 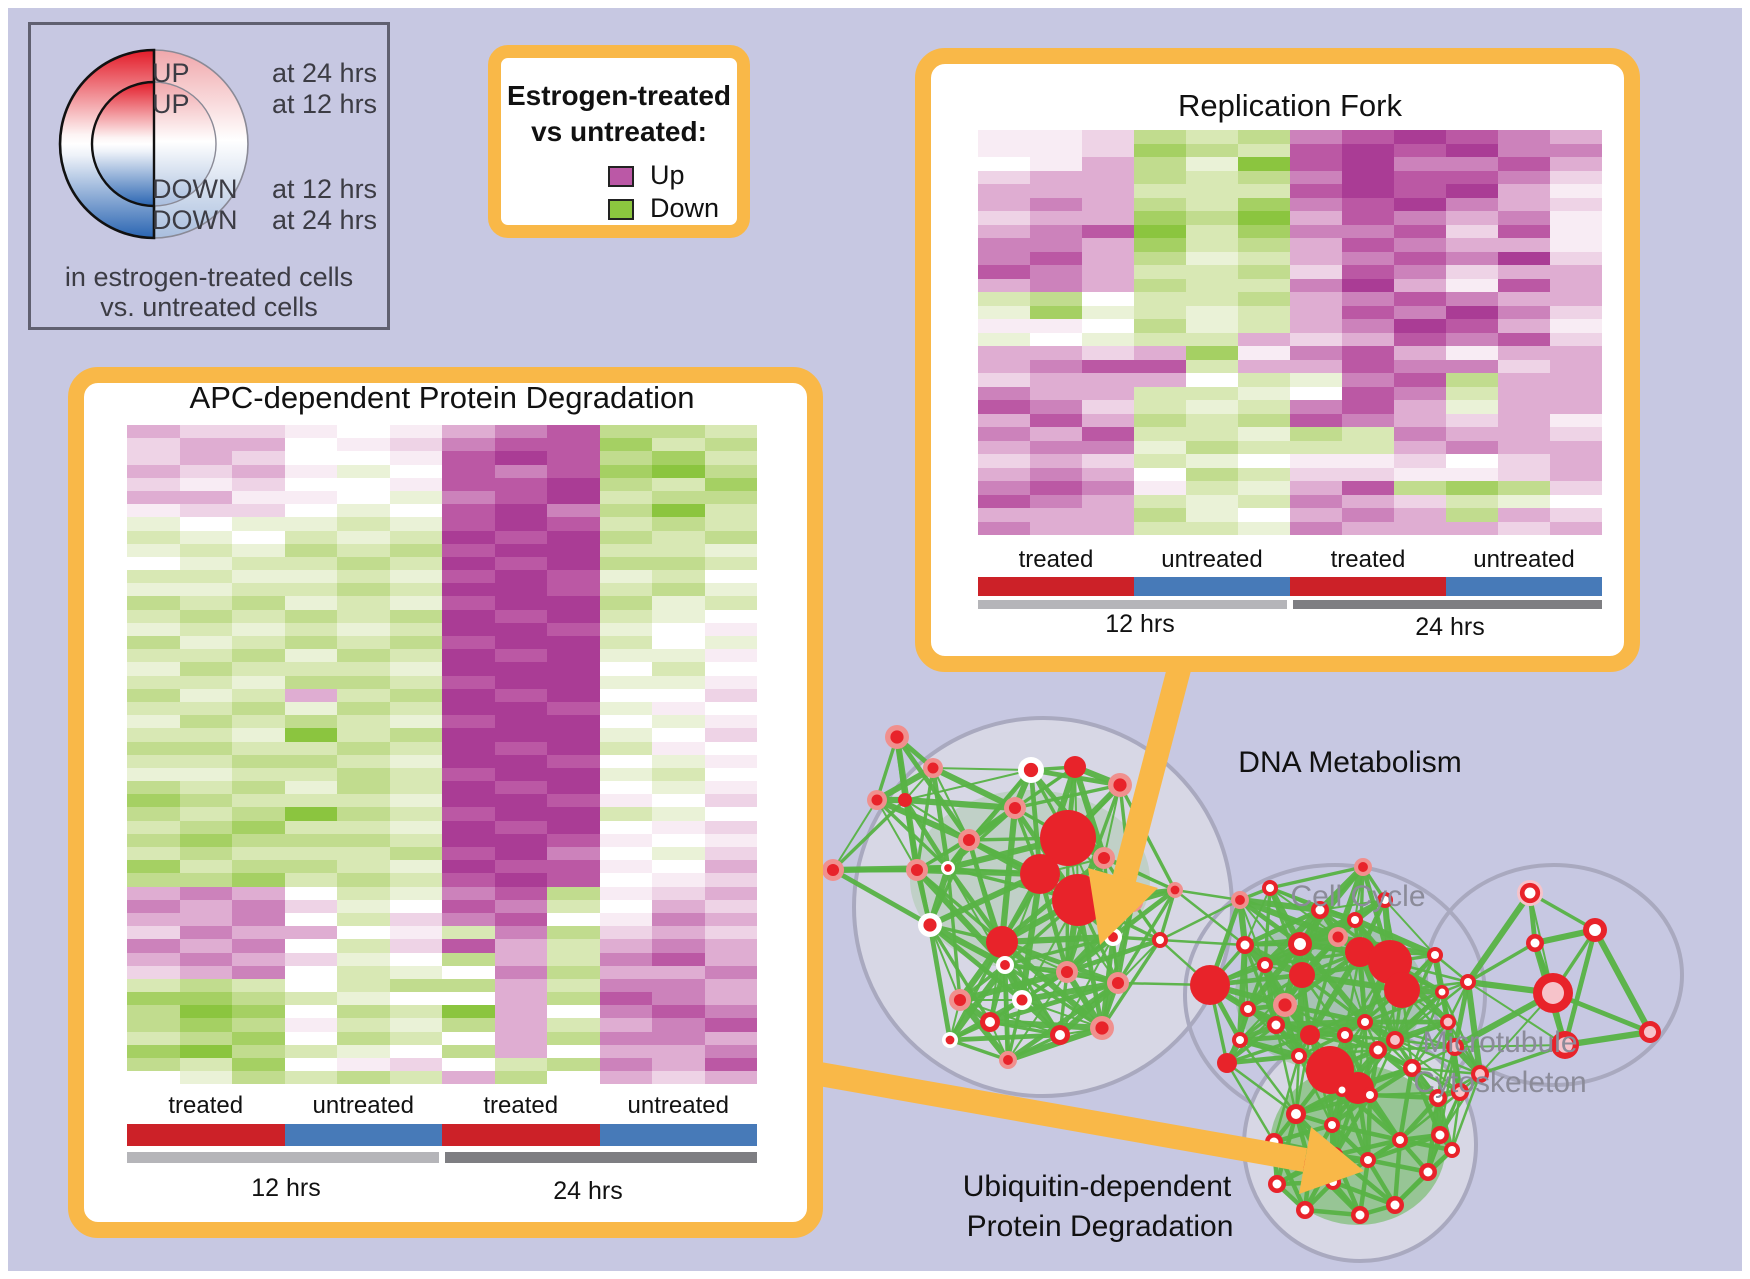 What do you see at coordinates (667, 175) in the screenshot?
I see `up-legend-label: Up` at bounding box center [667, 175].